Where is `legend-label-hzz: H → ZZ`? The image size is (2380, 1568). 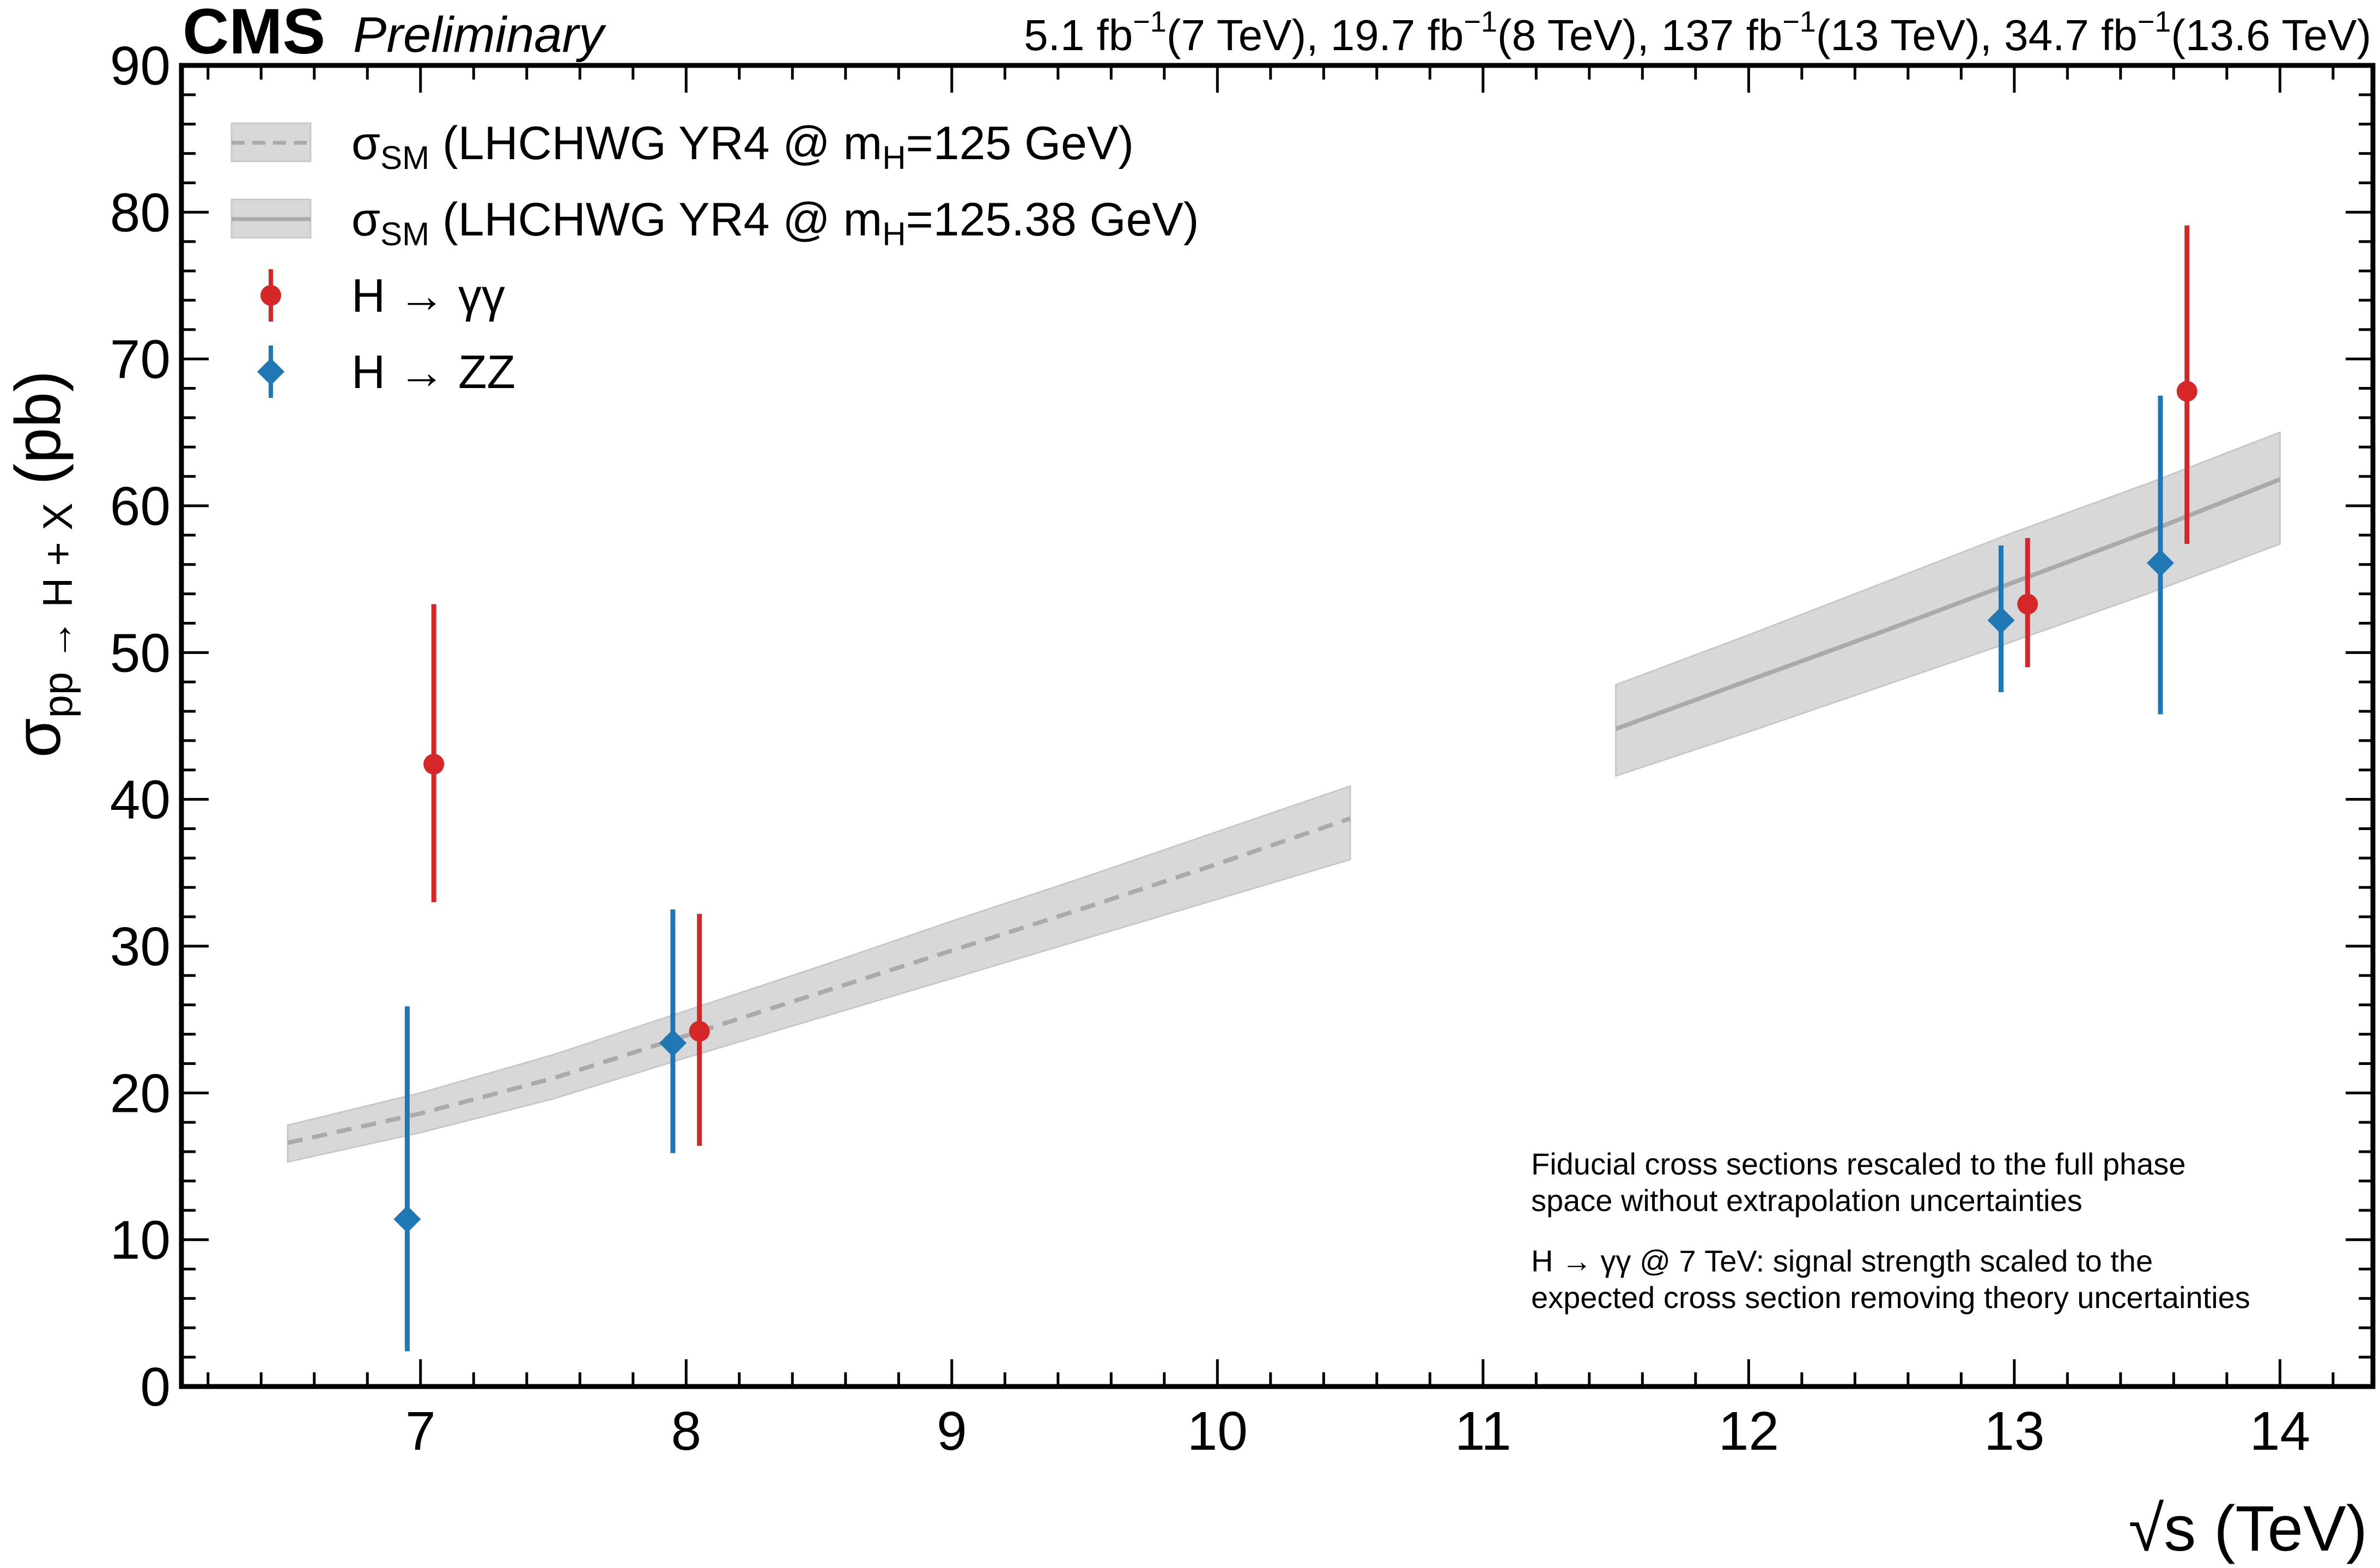
legend-label-hzz: H → ZZ is located at coordinates (433, 372).